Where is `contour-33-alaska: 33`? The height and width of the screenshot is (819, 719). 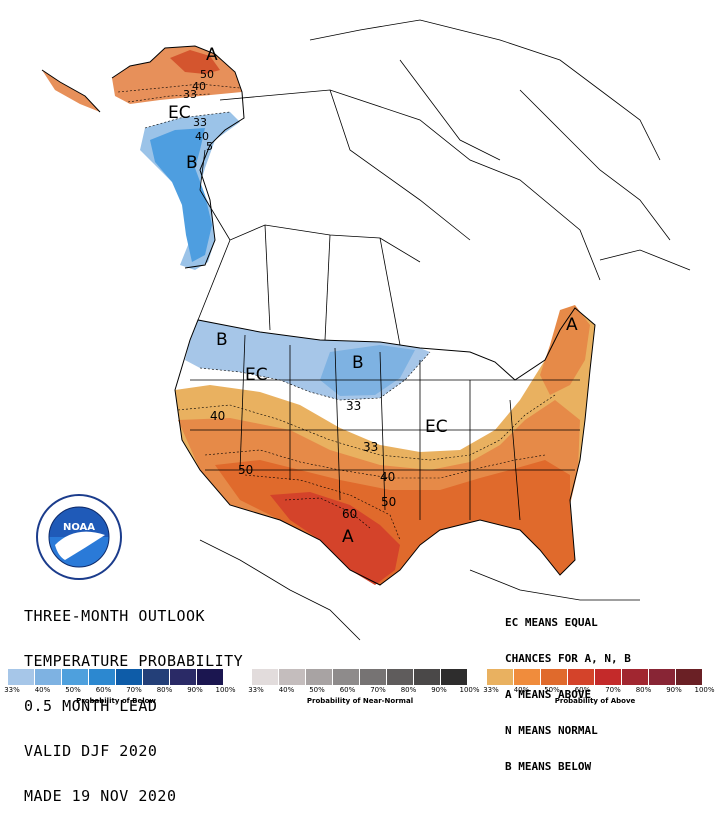
contour-33-alaska: 33 is located at coordinates (190, 94).